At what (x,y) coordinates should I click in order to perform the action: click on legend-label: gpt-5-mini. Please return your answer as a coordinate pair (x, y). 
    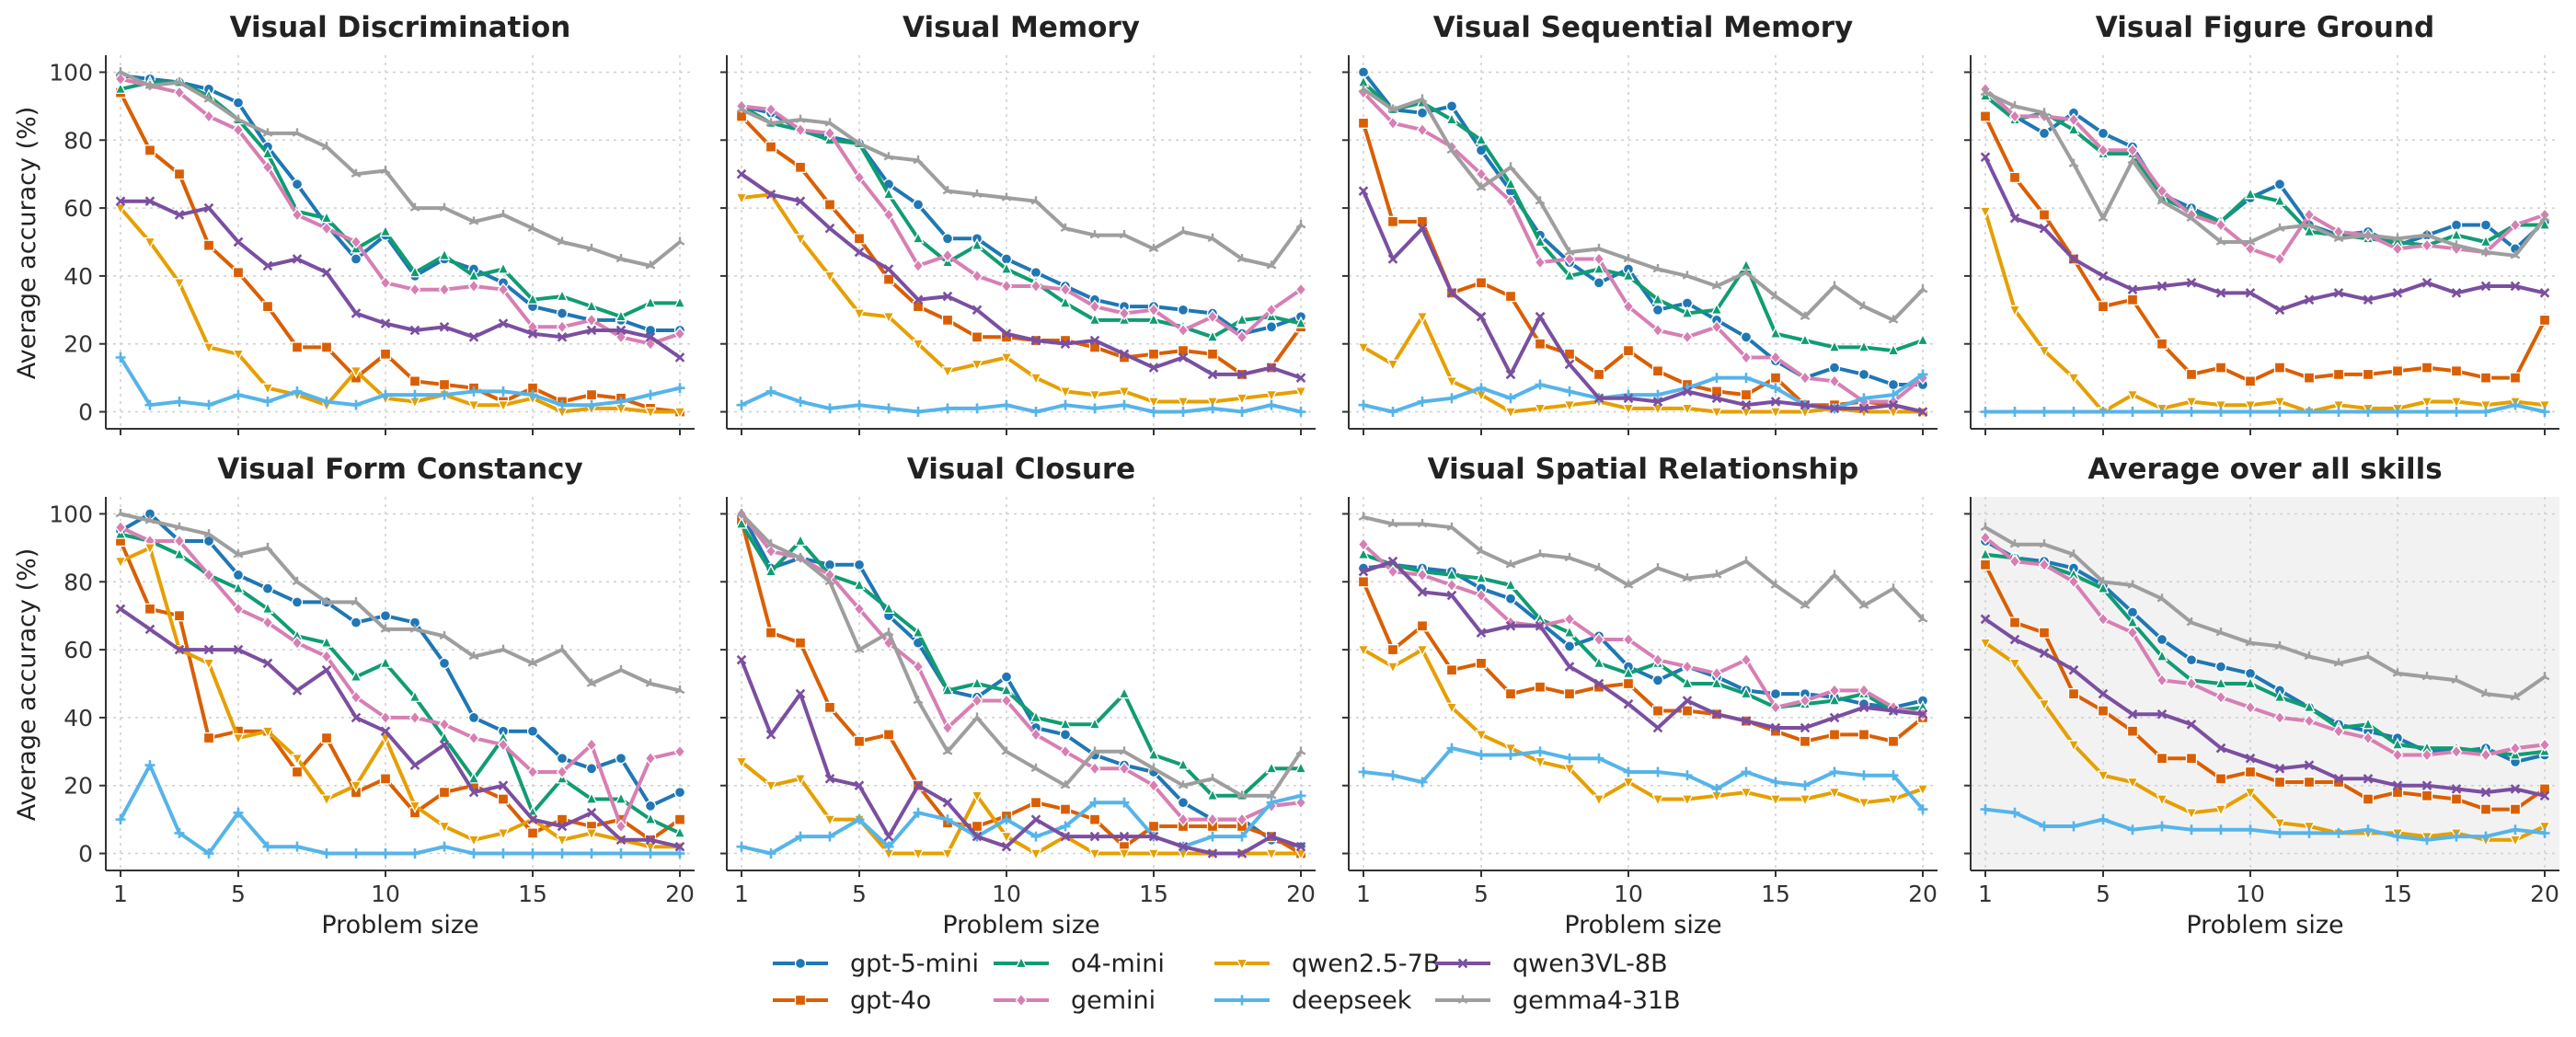
    Looking at the image, I should click on (914, 964).